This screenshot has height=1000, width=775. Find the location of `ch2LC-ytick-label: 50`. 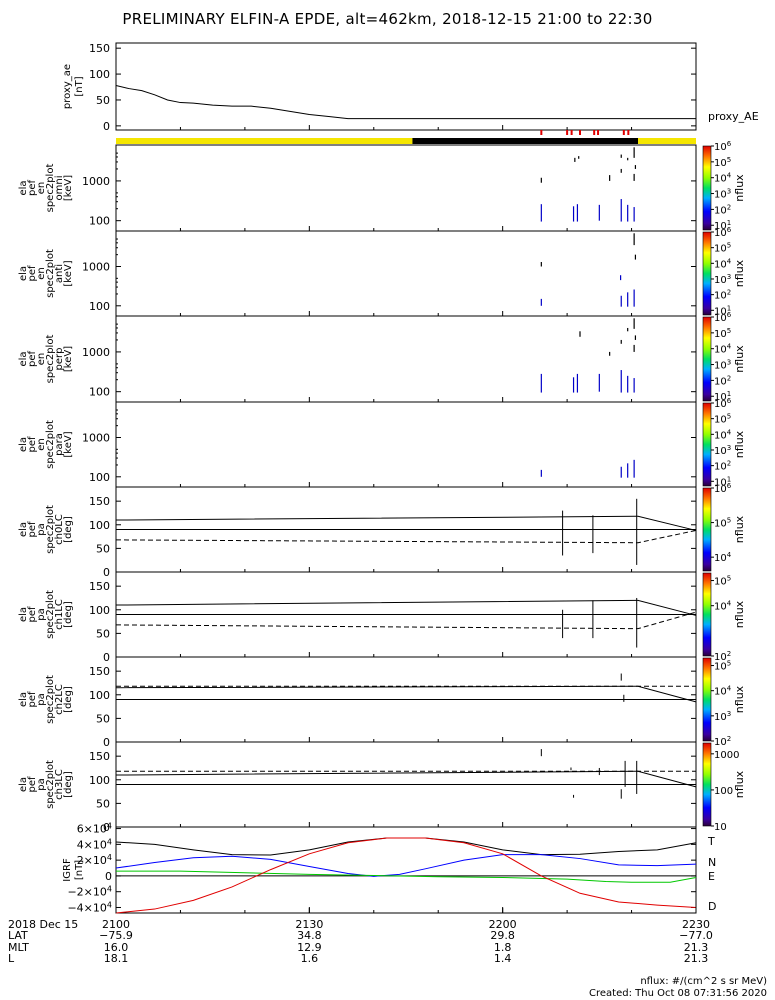

ch2LC-ytick-label: 50 is located at coordinates (103, 718).